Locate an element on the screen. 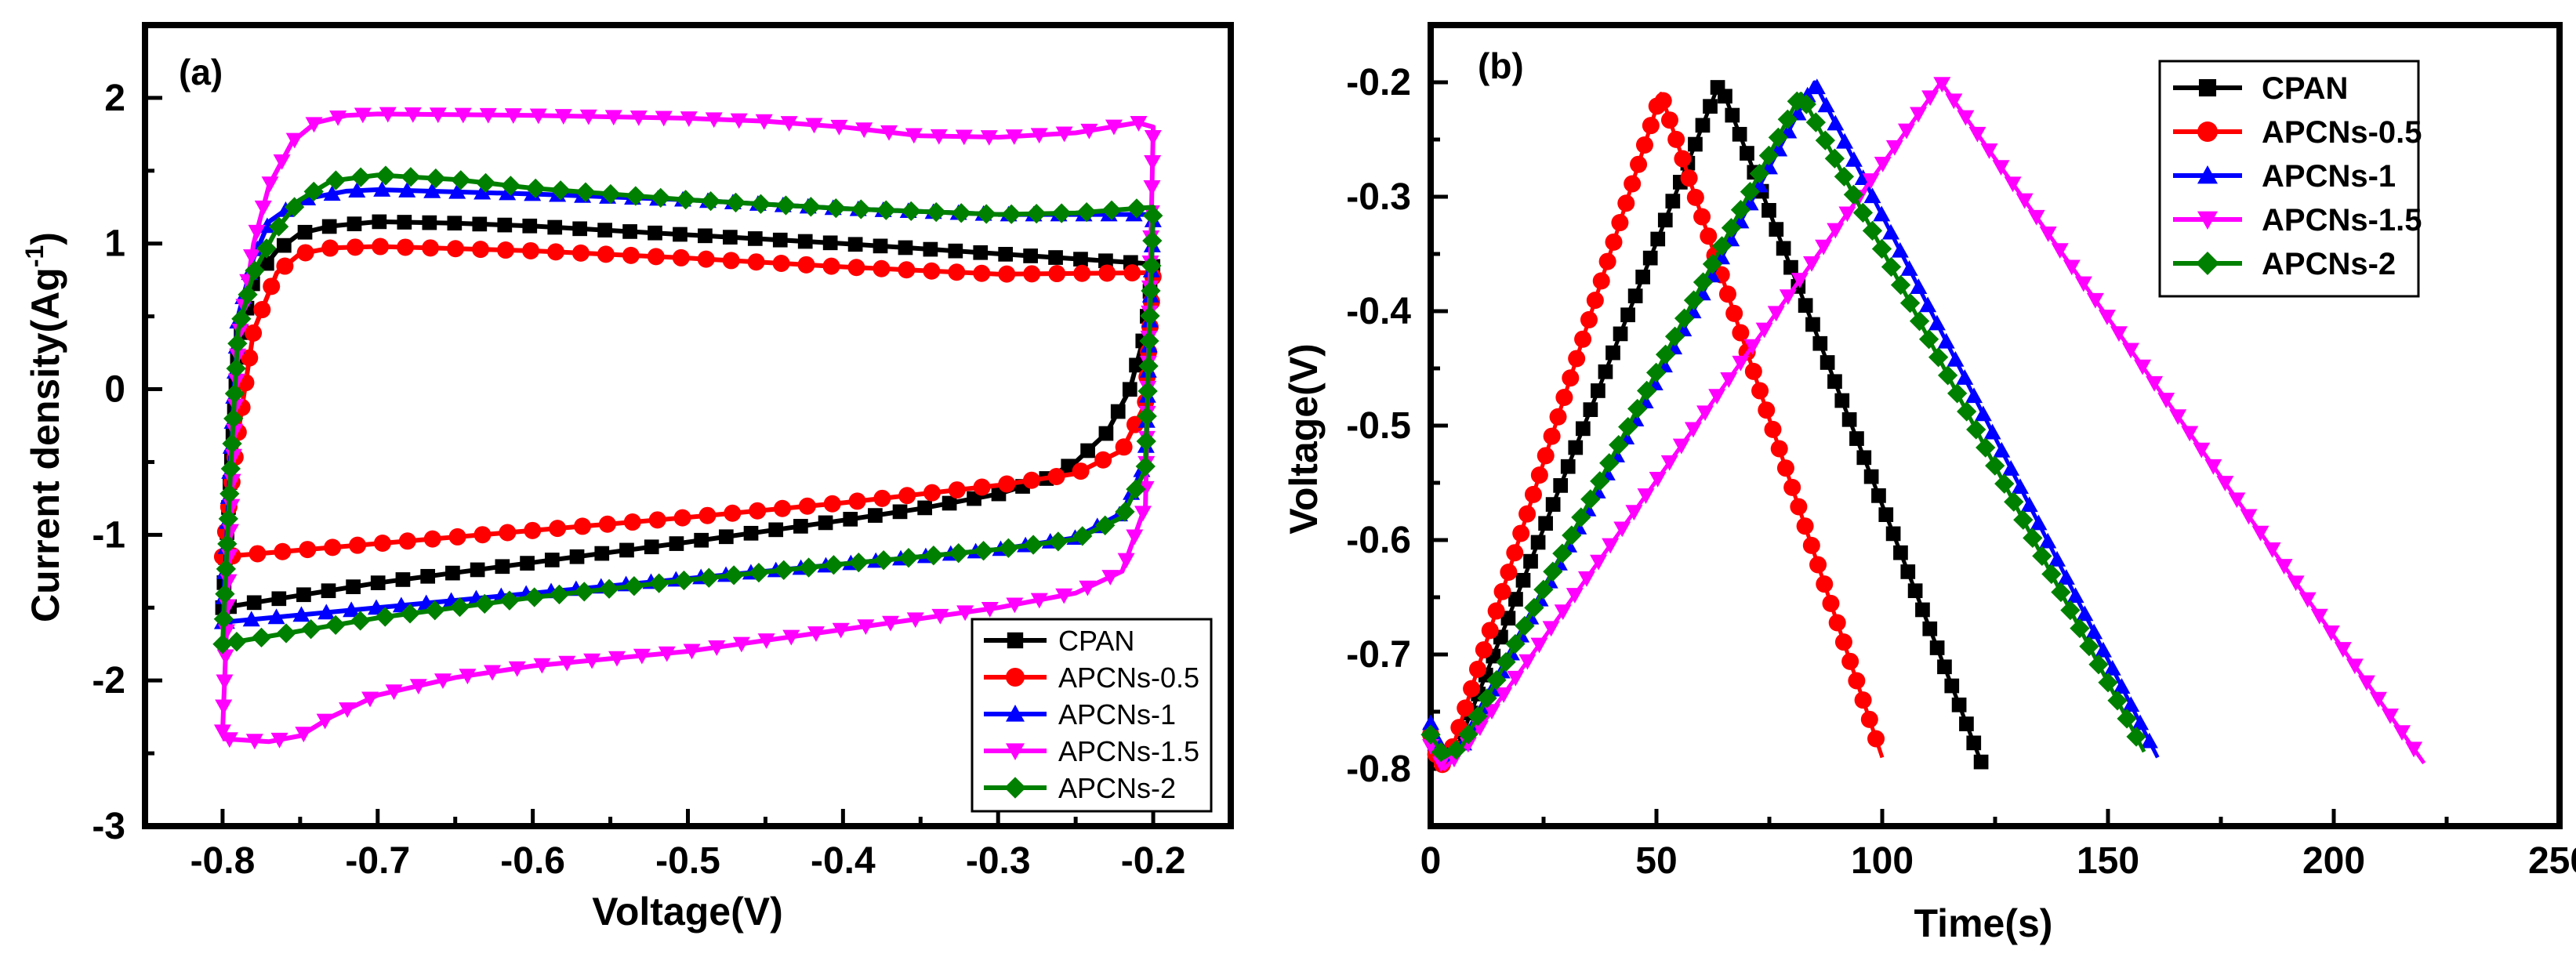 Image resolution: width=2576 pixels, height=968 pixels. panel-a-y-axis-label-main: Current density(Ag is located at coordinates (46, 444).